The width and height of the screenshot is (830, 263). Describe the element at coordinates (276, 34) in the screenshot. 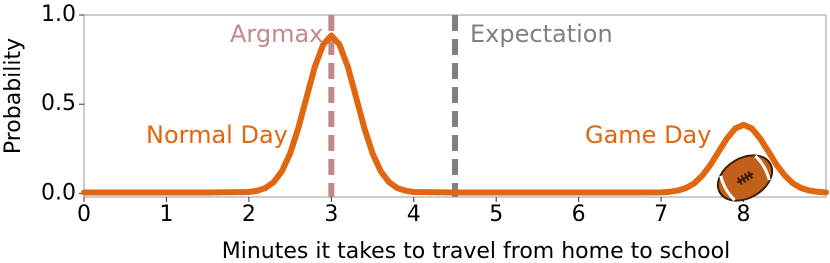

I see `reference-label: Argmax` at that location.